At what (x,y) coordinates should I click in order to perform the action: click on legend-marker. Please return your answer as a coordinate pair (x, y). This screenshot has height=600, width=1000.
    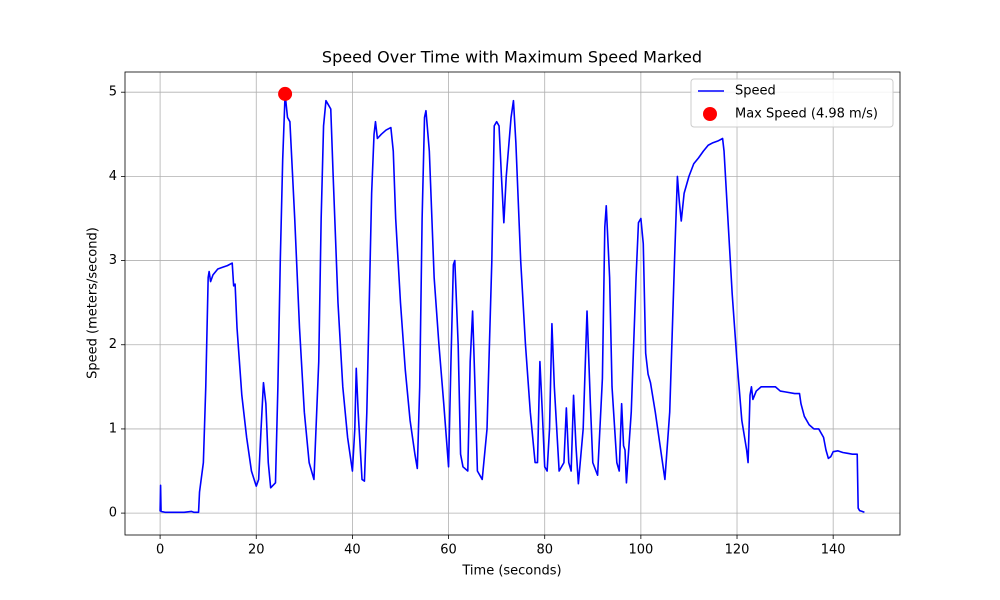
    Looking at the image, I should click on (710, 114).